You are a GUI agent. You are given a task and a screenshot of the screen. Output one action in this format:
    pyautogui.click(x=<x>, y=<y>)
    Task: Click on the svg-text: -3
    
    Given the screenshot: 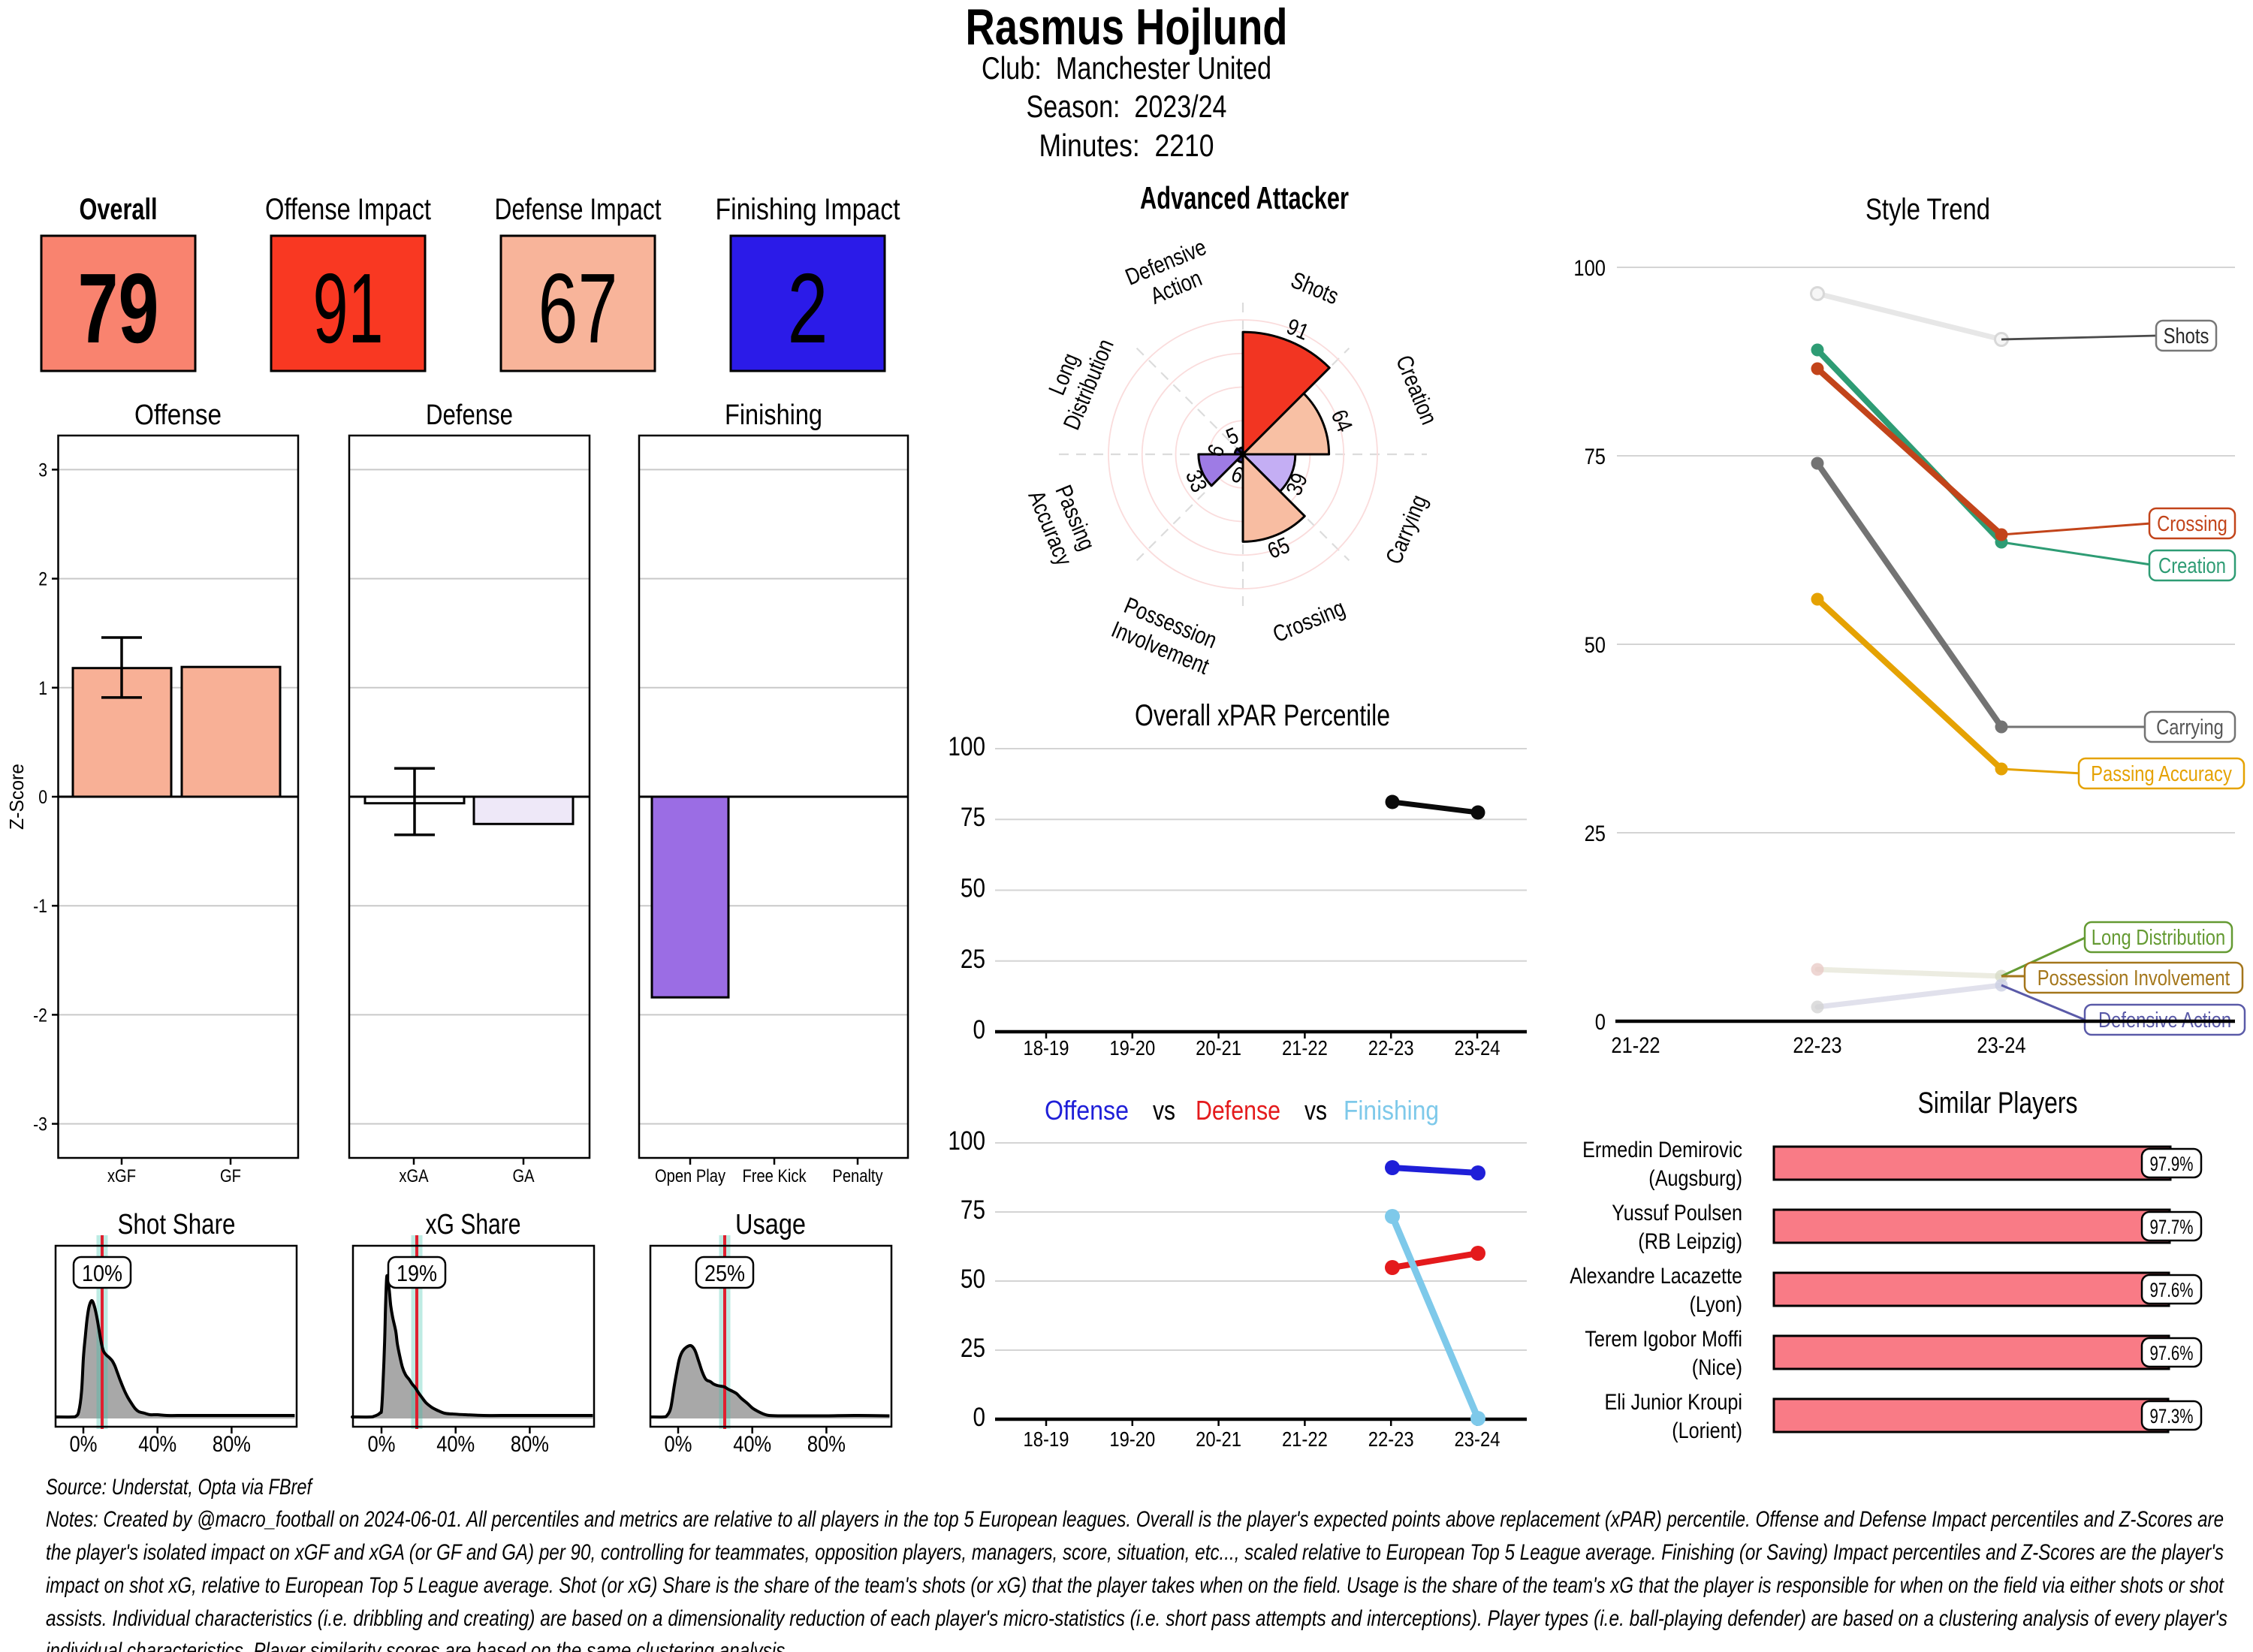 What is the action you would take?
    pyautogui.click(x=40, y=1124)
    